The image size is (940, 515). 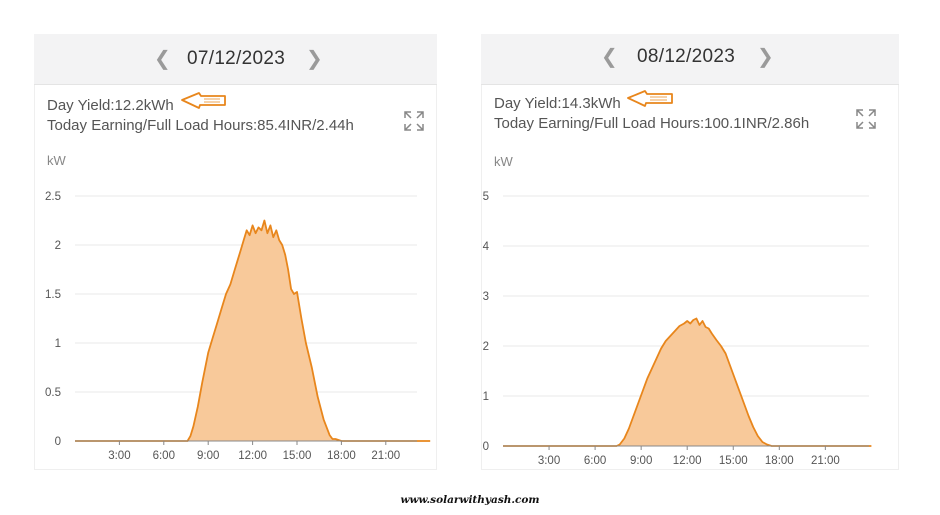 I want to click on power-series-line, so click(x=687, y=382).